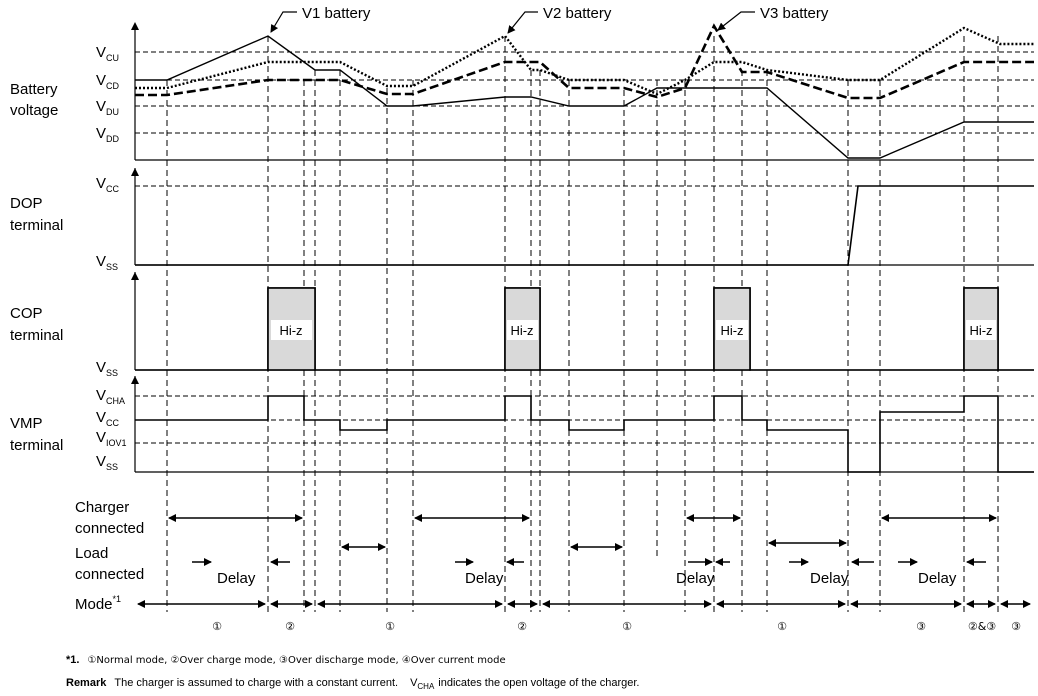  What do you see at coordinates (111, 438) in the screenshot?
I see `viov1-level-label: VIOV1` at bounding box center [111, 438].